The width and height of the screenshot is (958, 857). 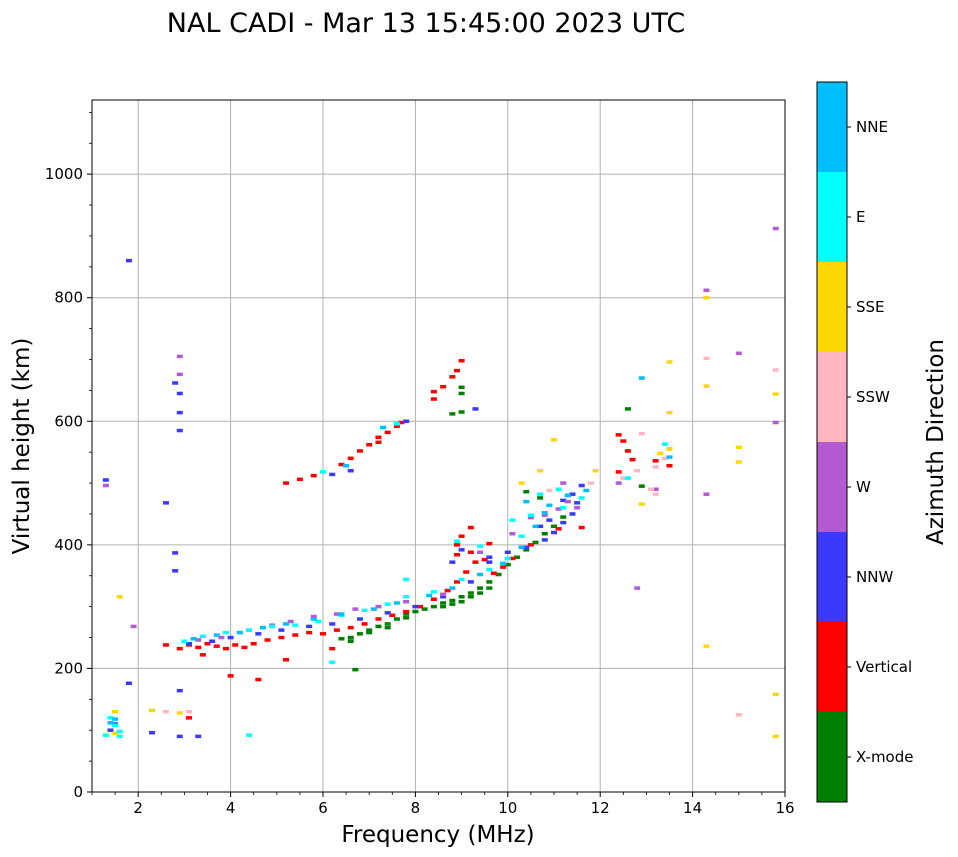 I want to click on y-tick-label: 800, so click(x=68, y=298).